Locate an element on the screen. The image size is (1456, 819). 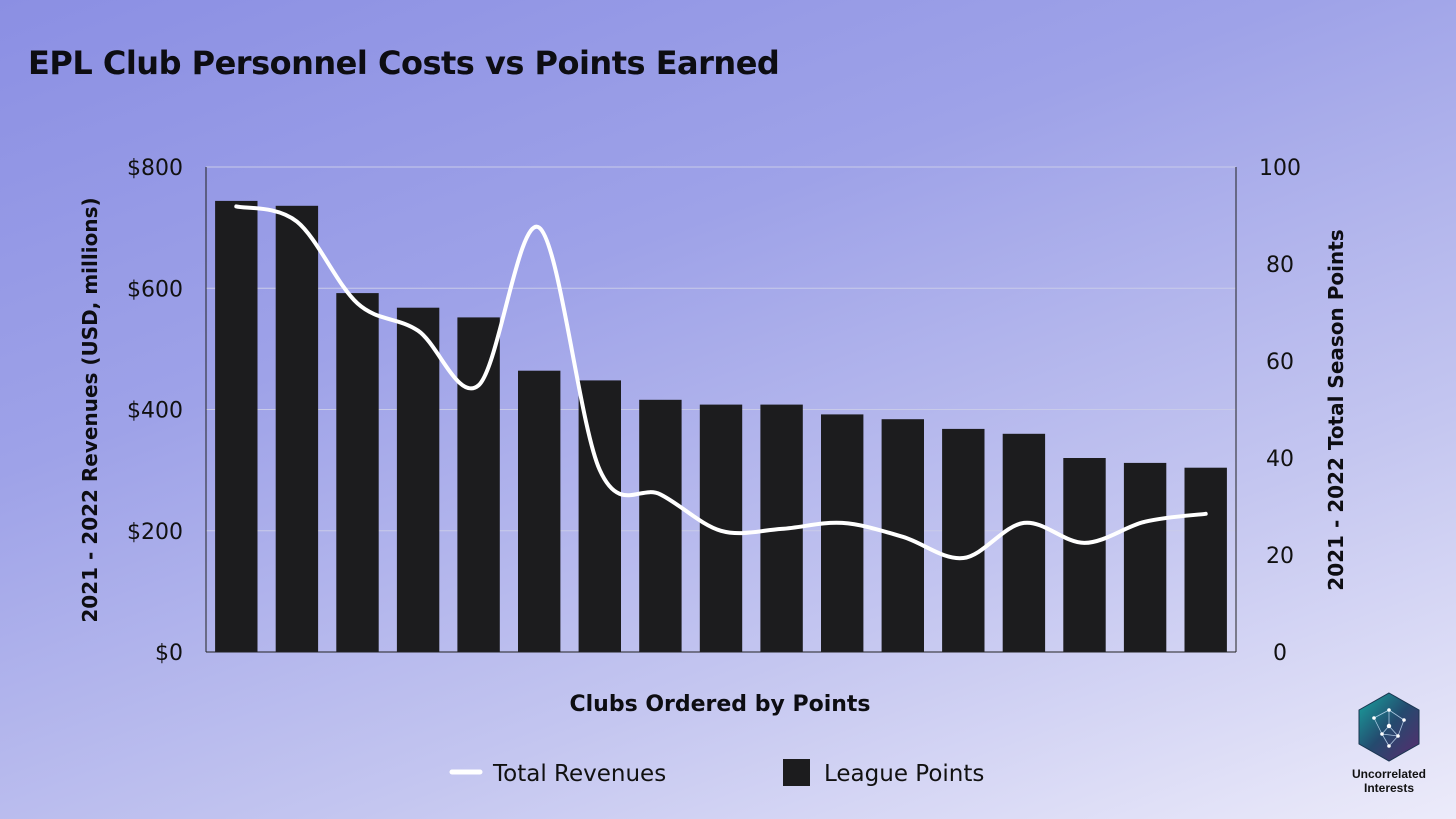
right-tick-label: 20 is located at coordinates (1280, 556).